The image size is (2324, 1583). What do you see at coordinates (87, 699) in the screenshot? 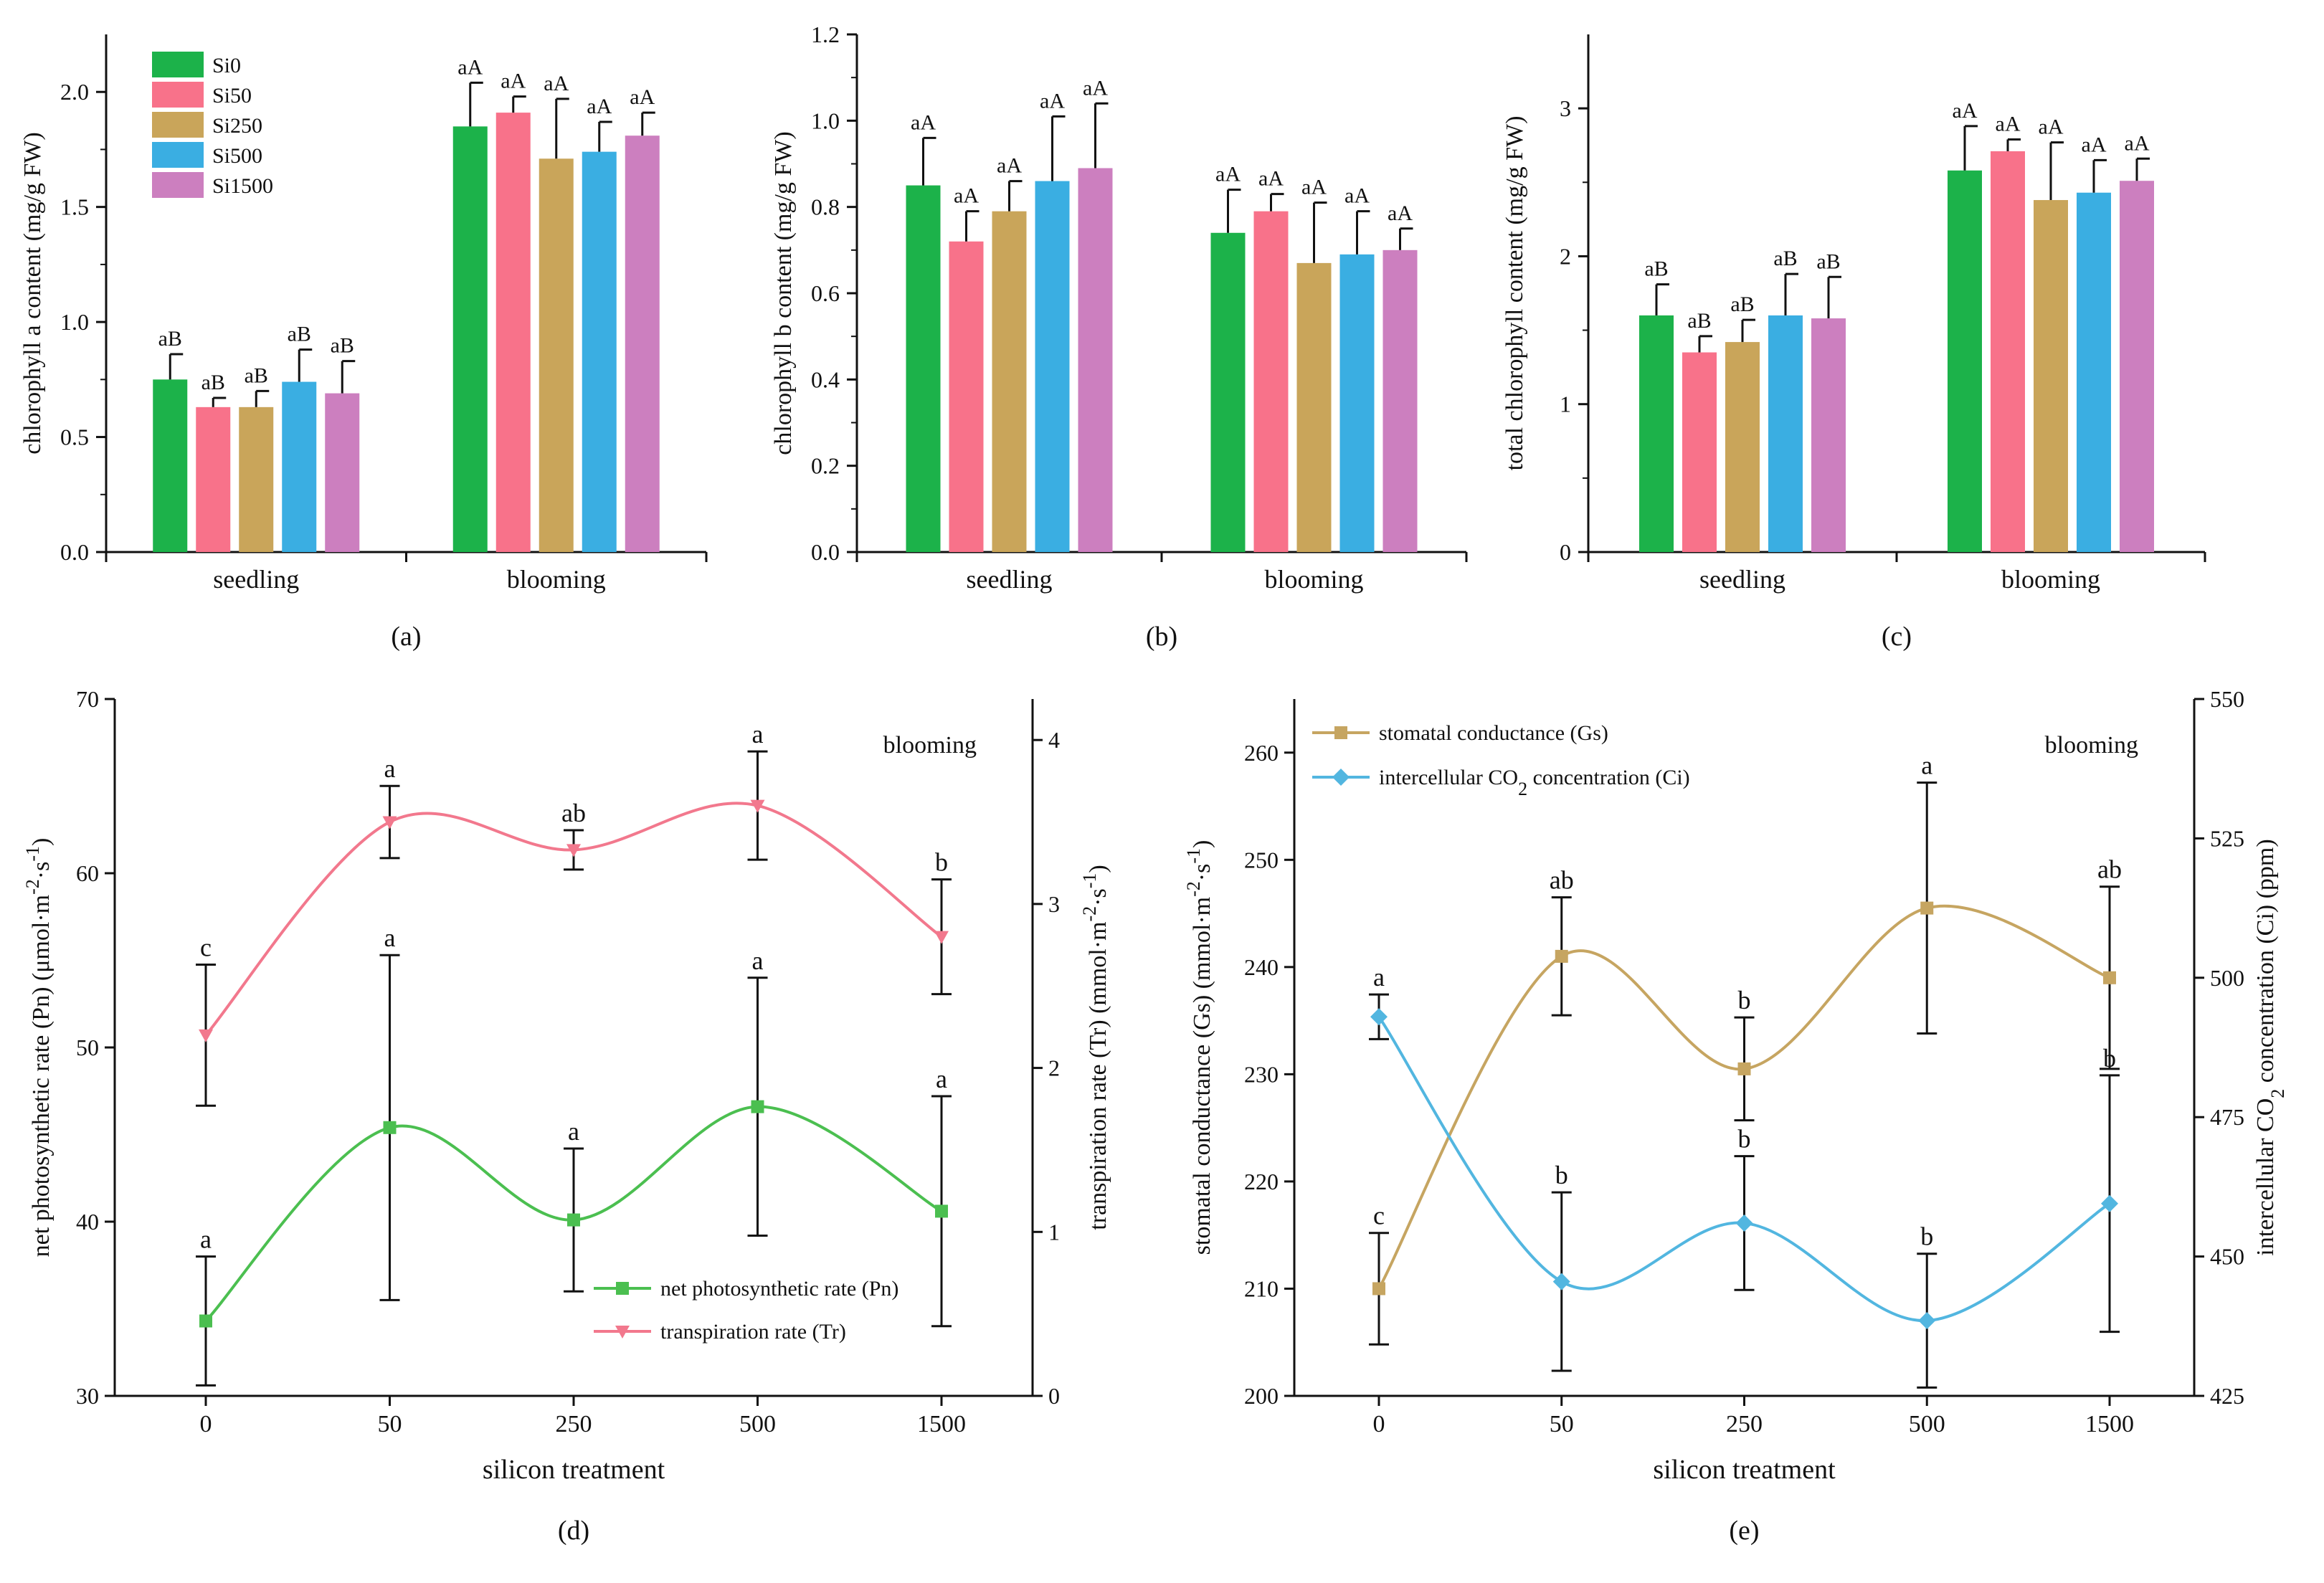
I see `left-y-tick-label: 70` at bounding box center [87, 699].